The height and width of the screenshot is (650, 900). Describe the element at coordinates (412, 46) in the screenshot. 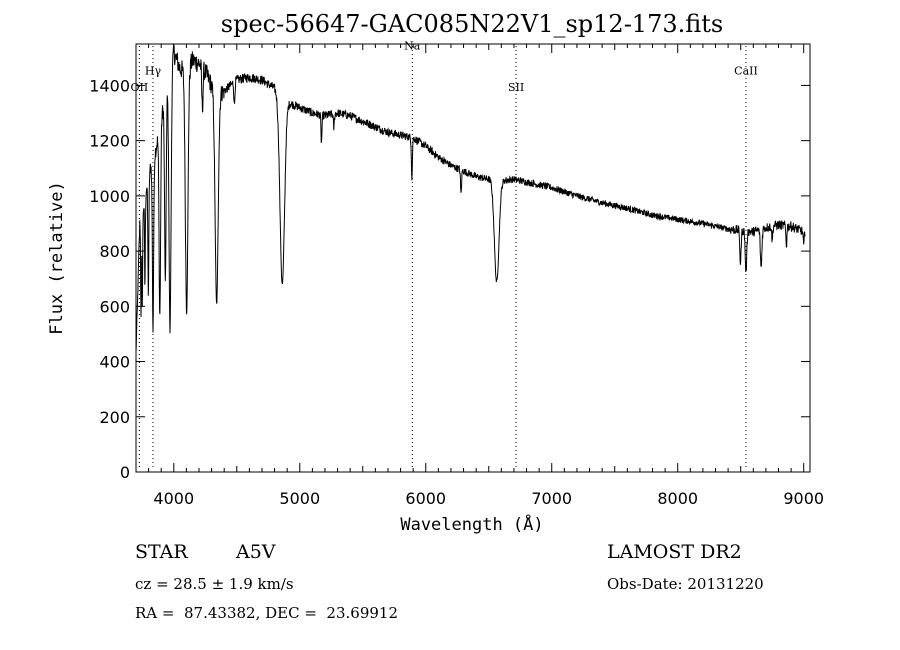

I see `line-marker-label: Na` at that location.